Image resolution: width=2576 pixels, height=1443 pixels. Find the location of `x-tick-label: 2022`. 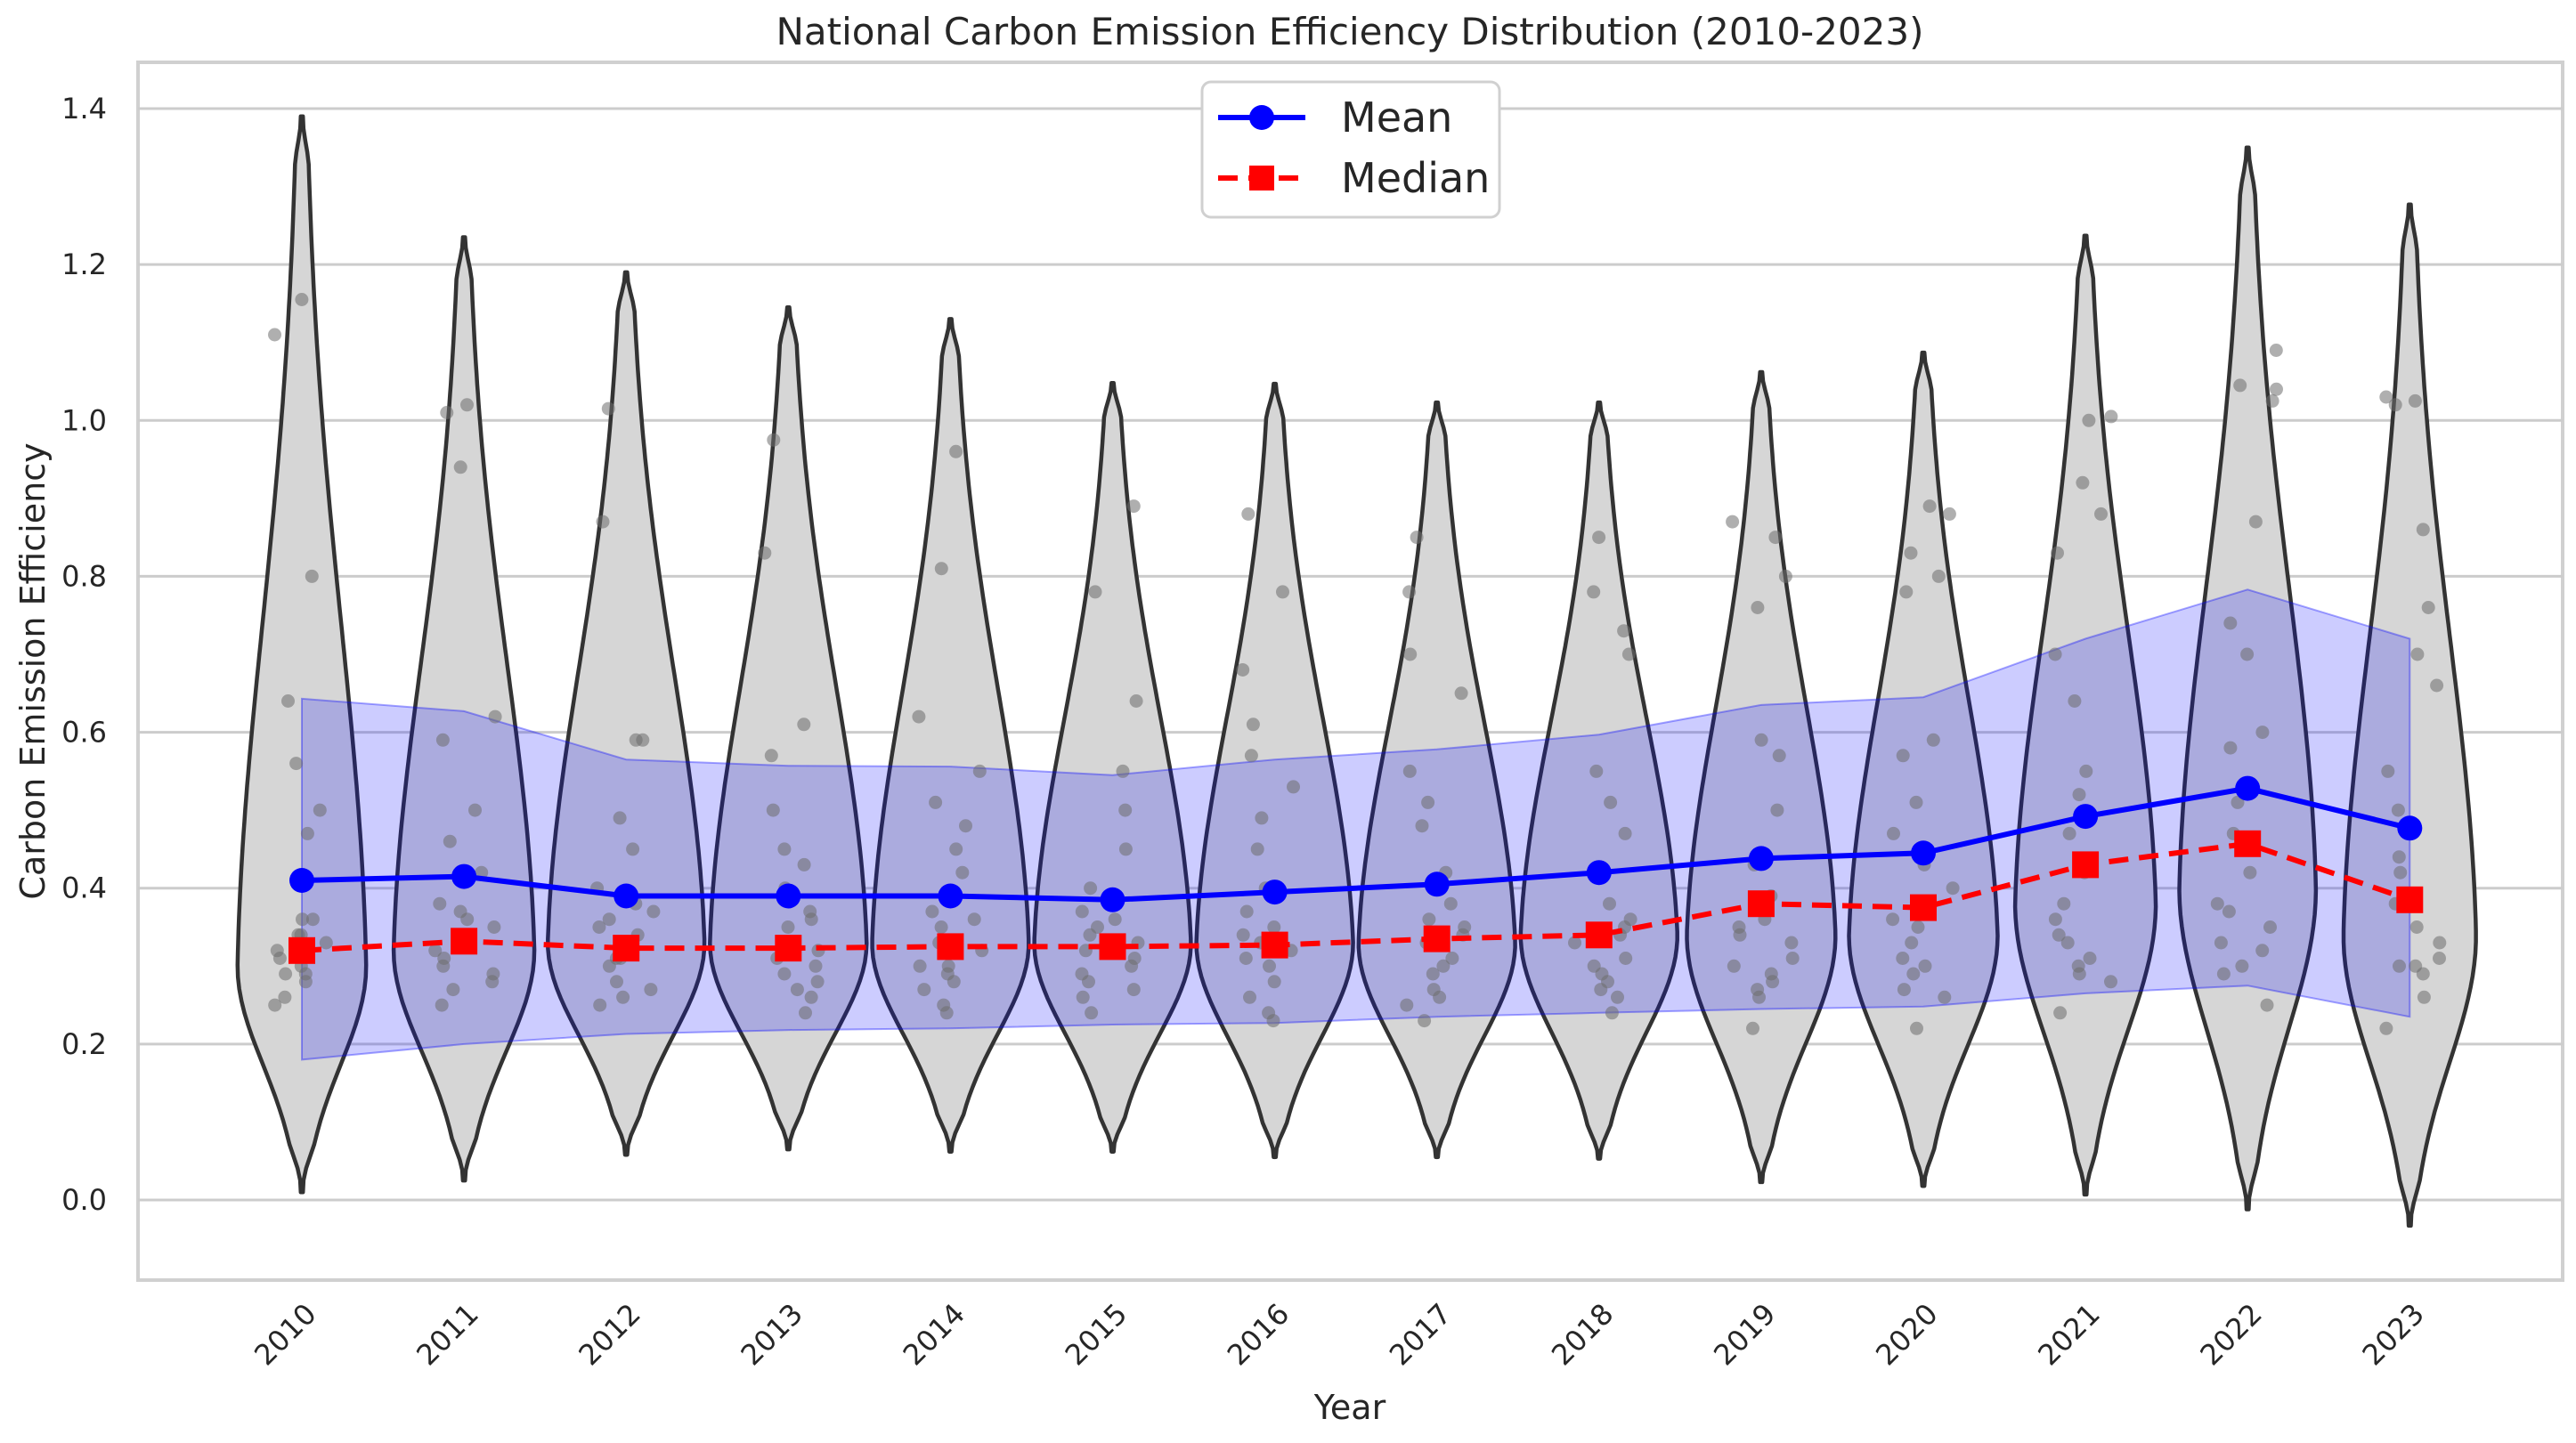

x-tick-label: 2022 is located at coordinates (2230, 1334).